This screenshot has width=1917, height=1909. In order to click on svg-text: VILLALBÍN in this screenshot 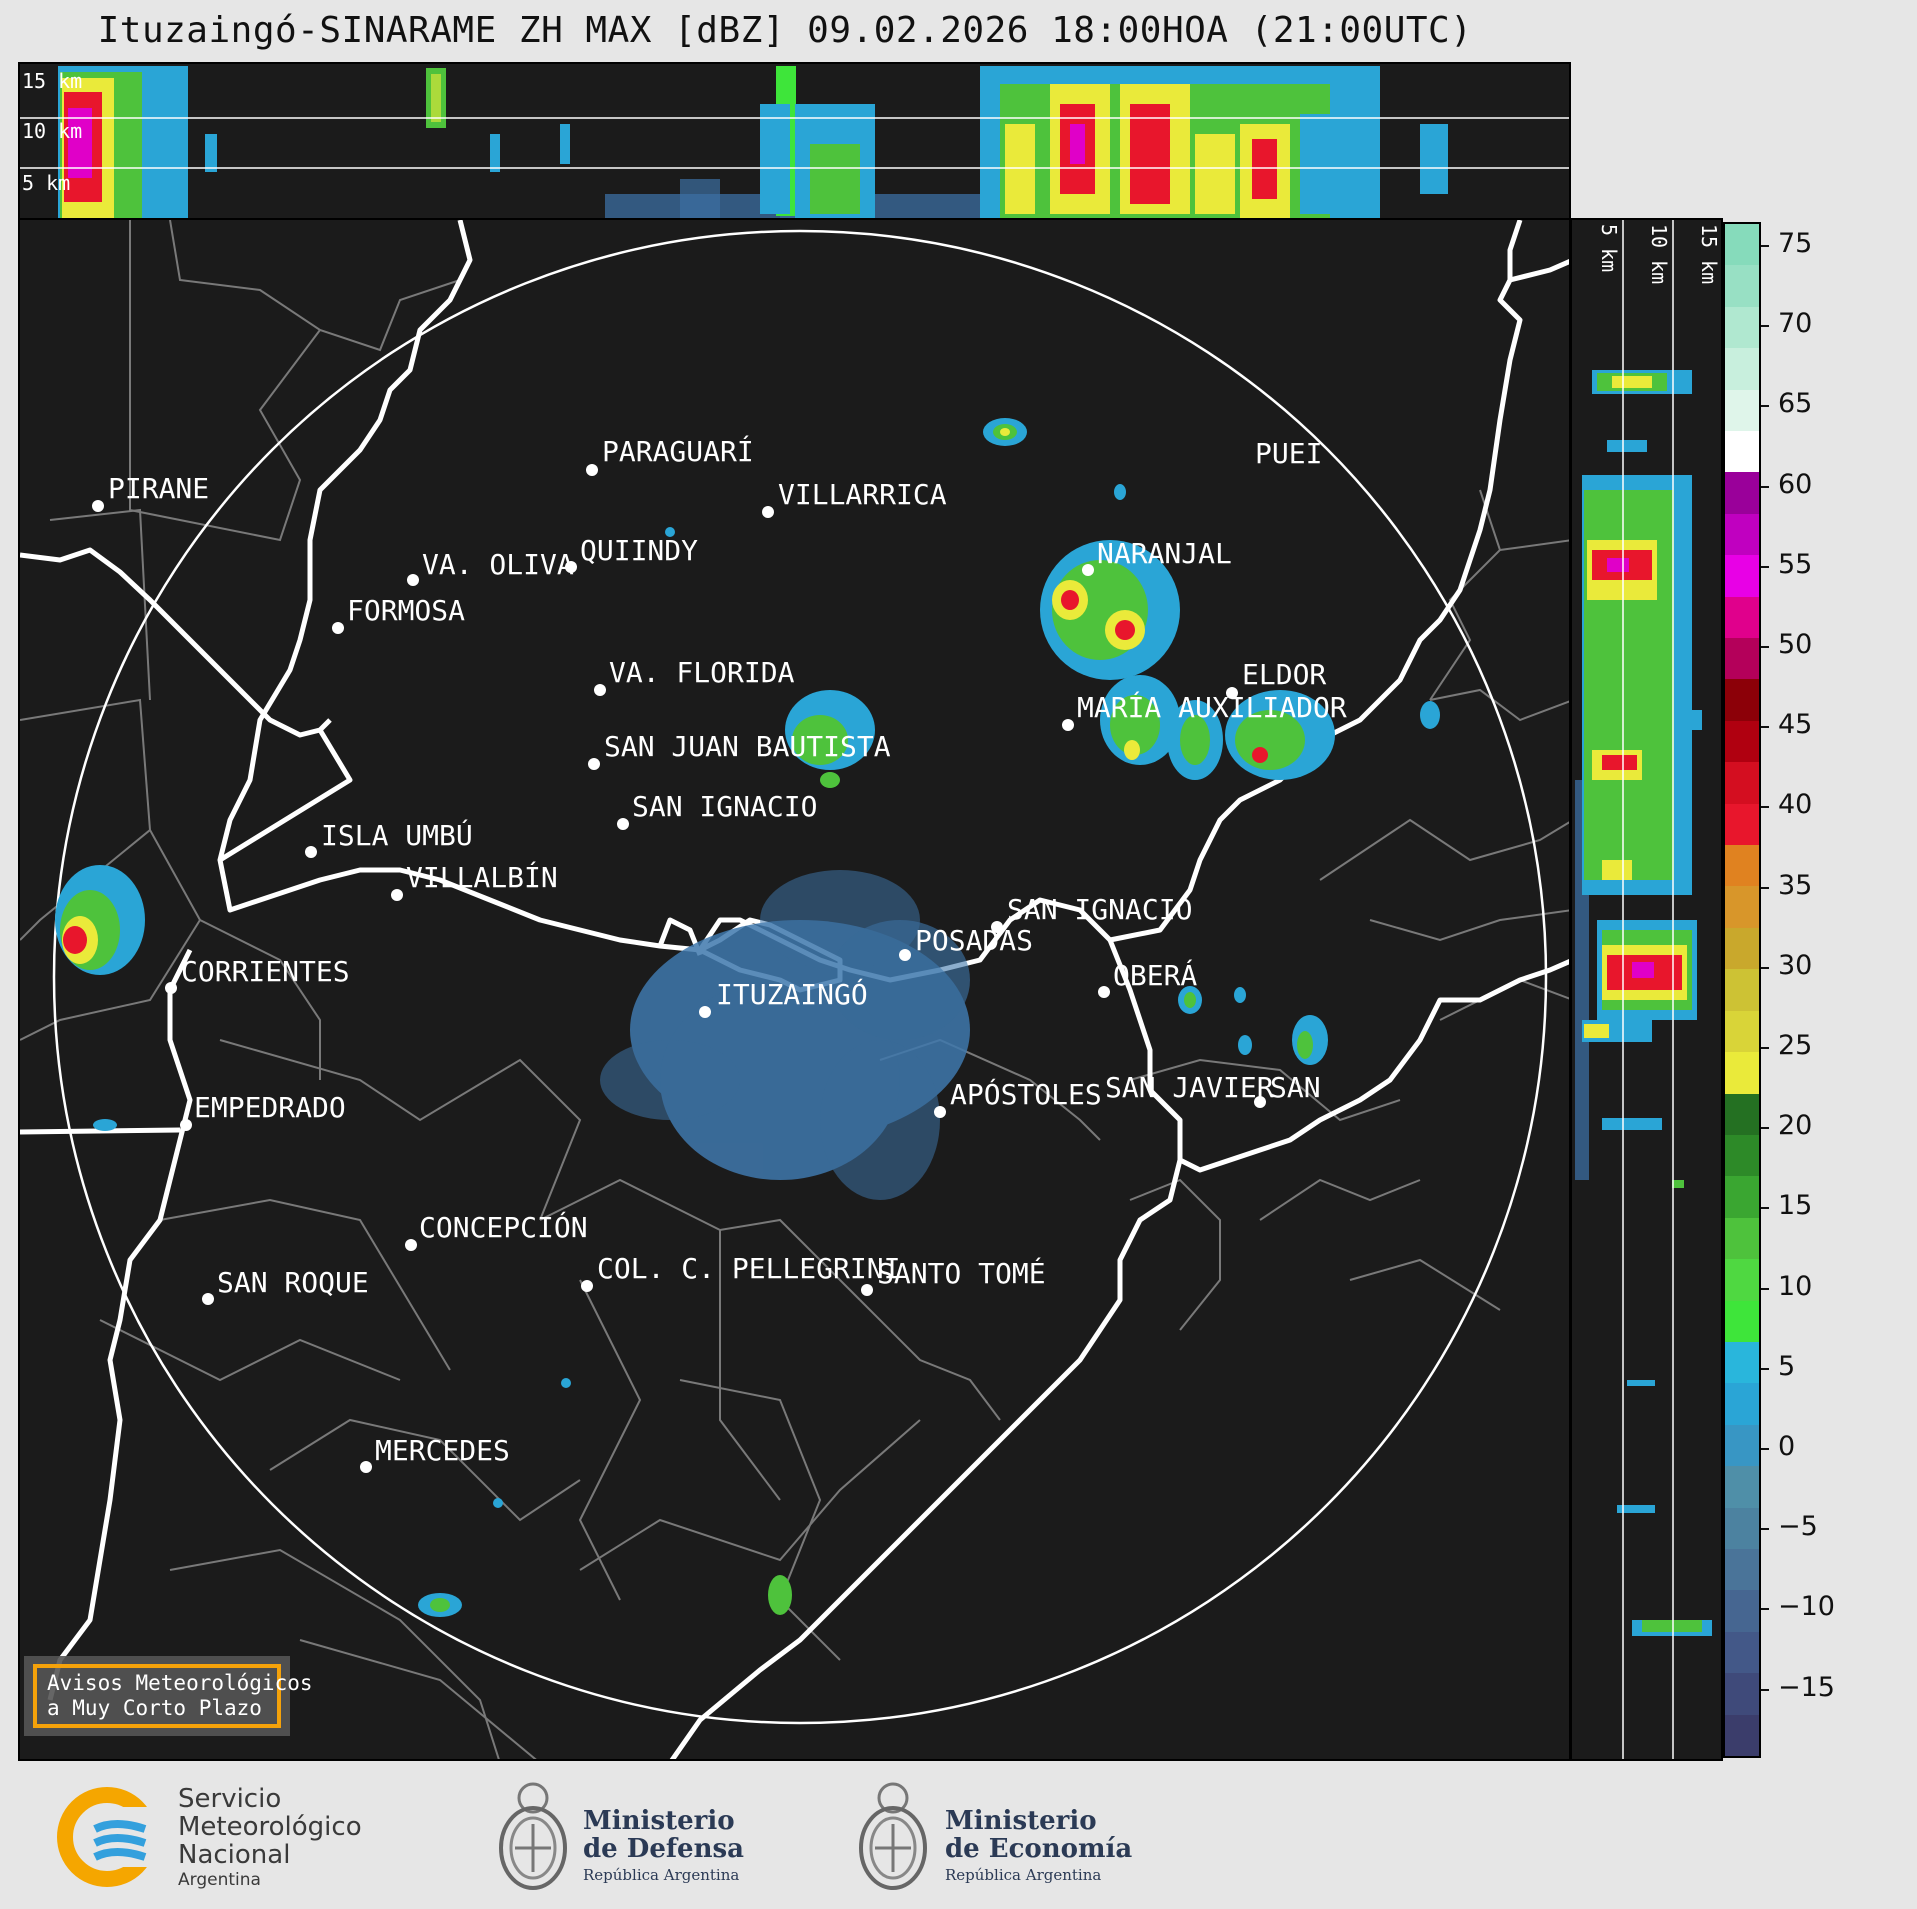, I will do `click(482, 877)`.